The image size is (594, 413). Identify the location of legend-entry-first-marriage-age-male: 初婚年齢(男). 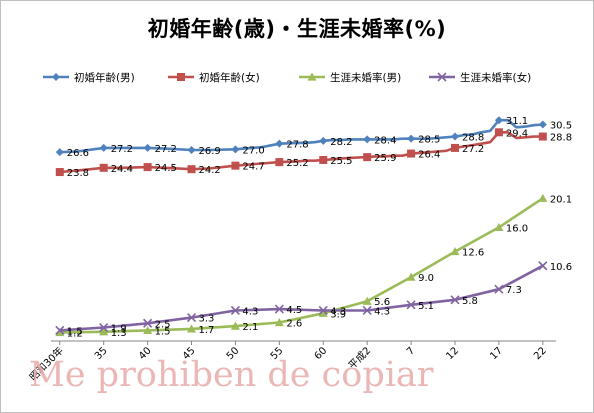
(89, 77).